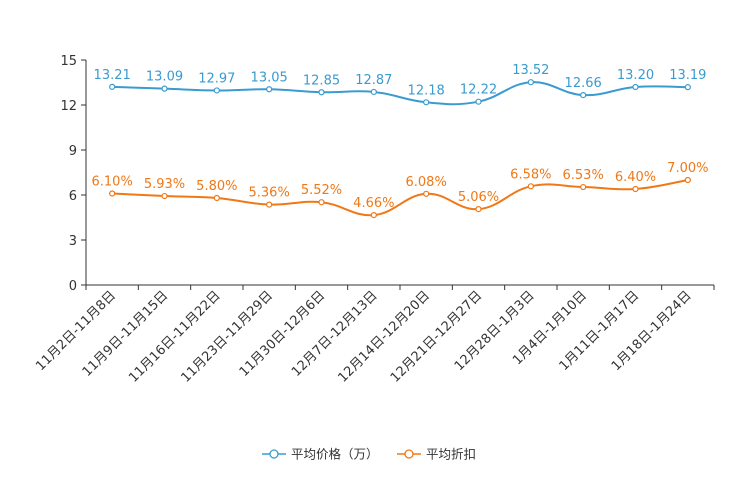 The image size is (744, 496). I want to click on data-label: 13.19, so click(687, 75).